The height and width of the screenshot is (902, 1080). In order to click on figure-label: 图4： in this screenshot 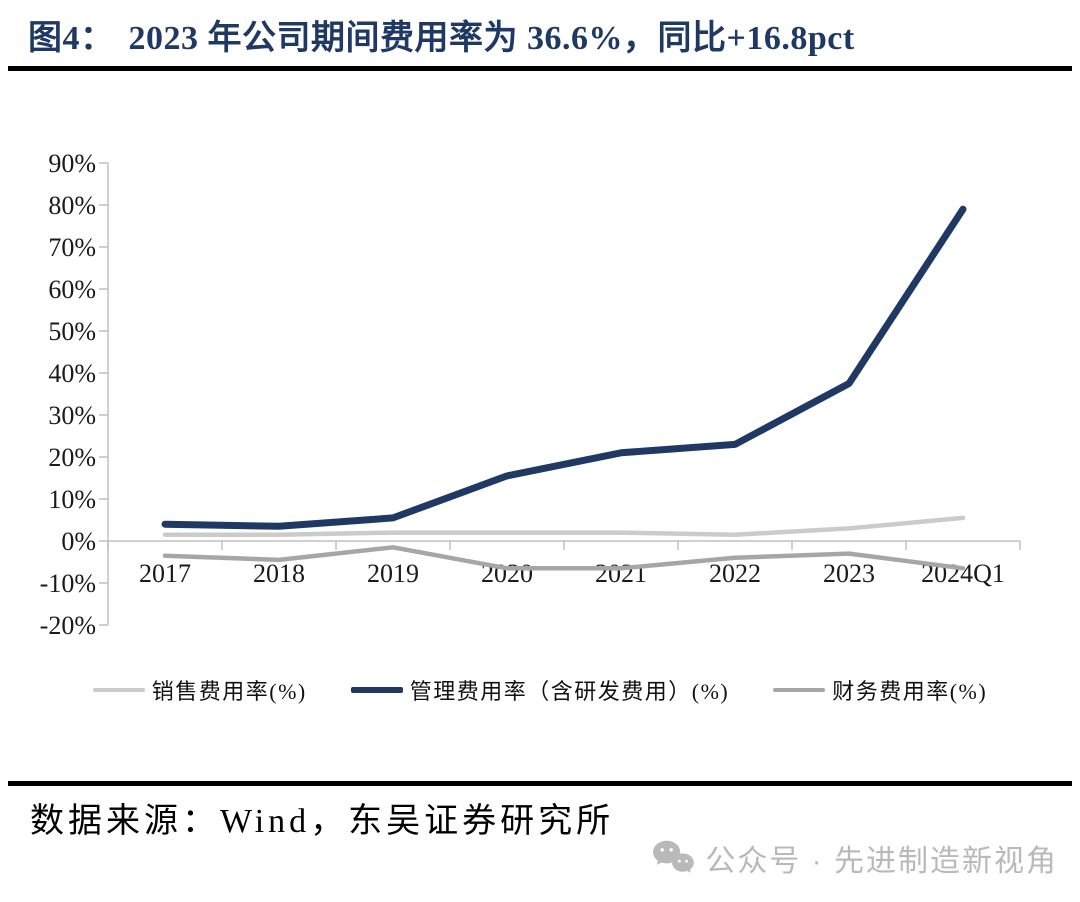, I will do `click(71, 38)`.